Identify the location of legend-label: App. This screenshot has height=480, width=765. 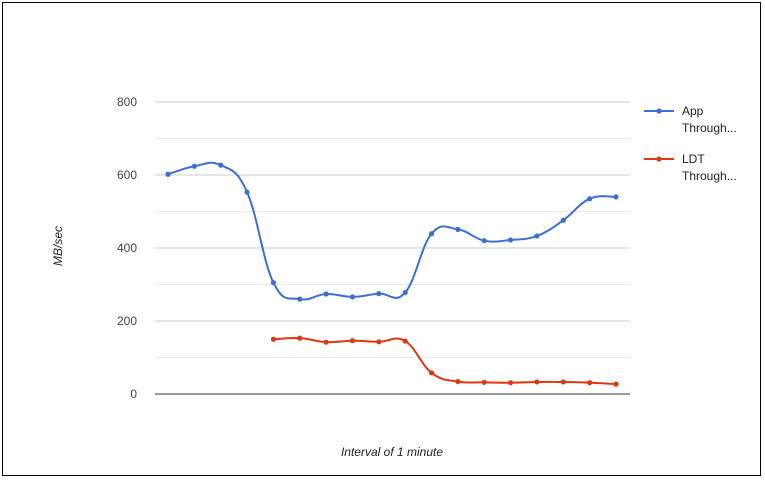
(693, 111).